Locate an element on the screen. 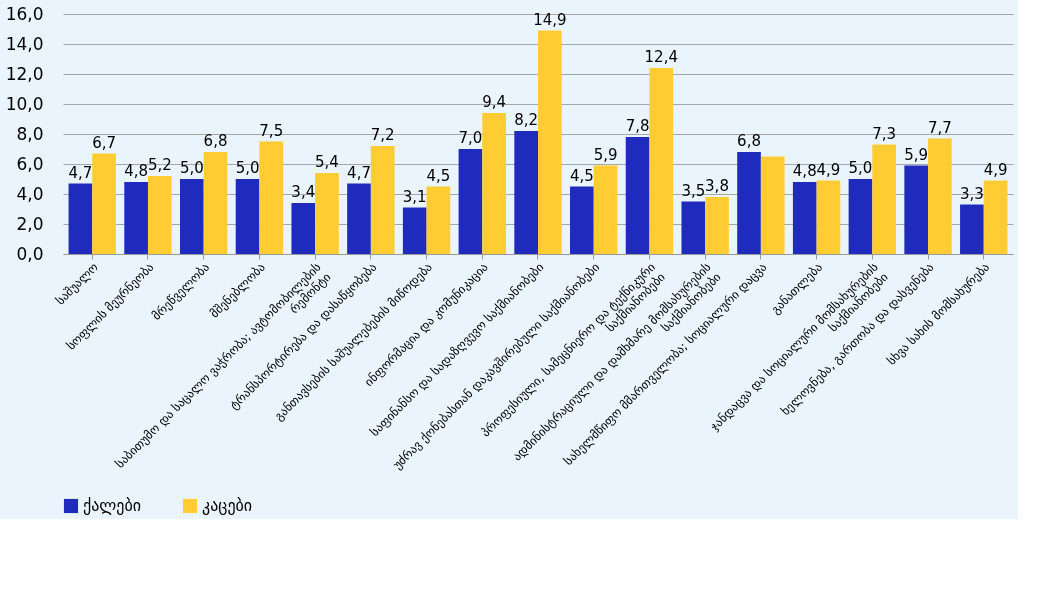  data-label: 3,3 is located at coordinates (971, 193).